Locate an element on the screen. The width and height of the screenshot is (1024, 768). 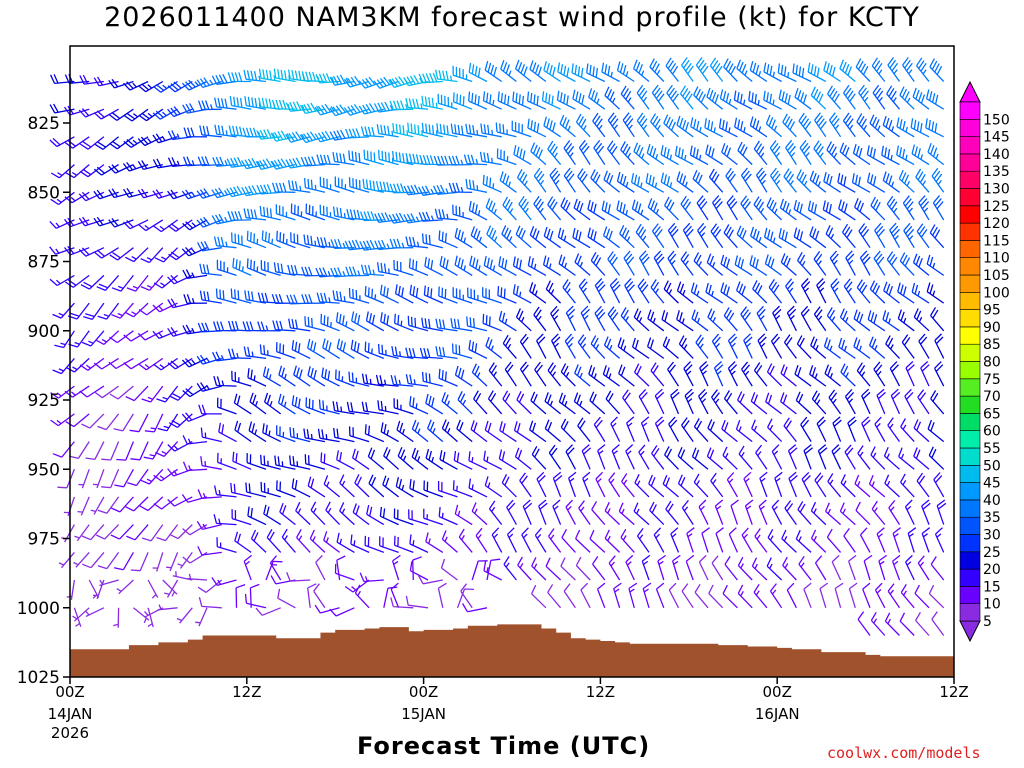
x-axis-label: Forecast Time (UTC) is located at coordinates (504, 746).